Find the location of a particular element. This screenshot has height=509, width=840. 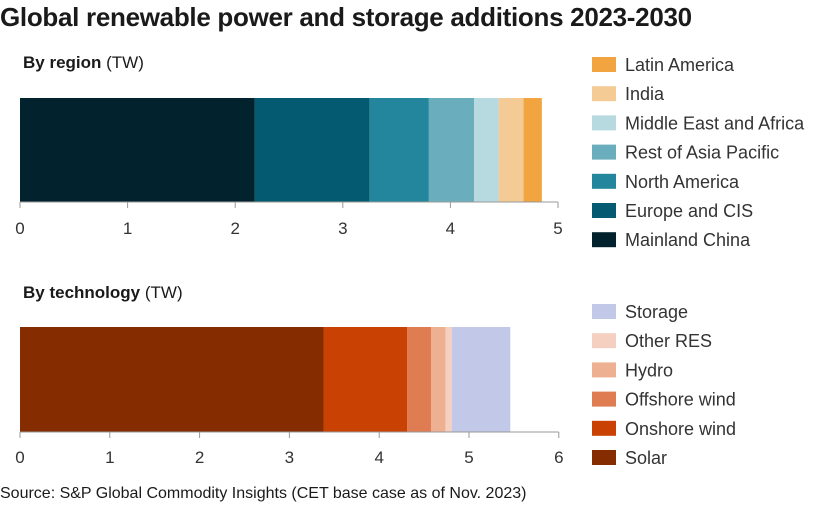

region-subtitle-label: By region is located at coordinates (62, 62).